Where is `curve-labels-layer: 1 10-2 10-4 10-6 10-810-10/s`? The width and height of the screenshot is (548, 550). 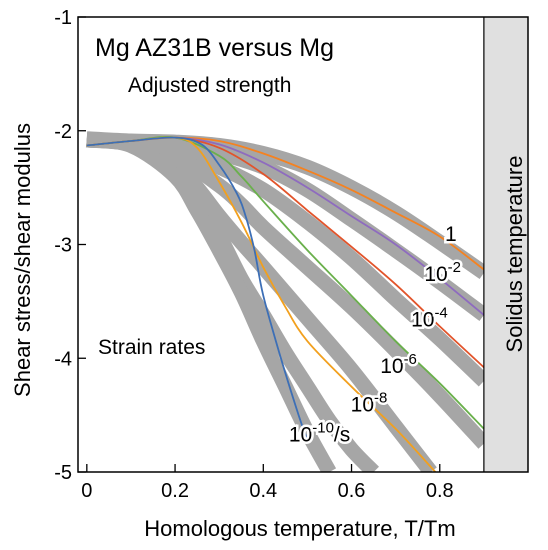
curve-labels-layer: 1 10-2 10-4 10-6 10-810-10/s is located at coordinates (374, 335).